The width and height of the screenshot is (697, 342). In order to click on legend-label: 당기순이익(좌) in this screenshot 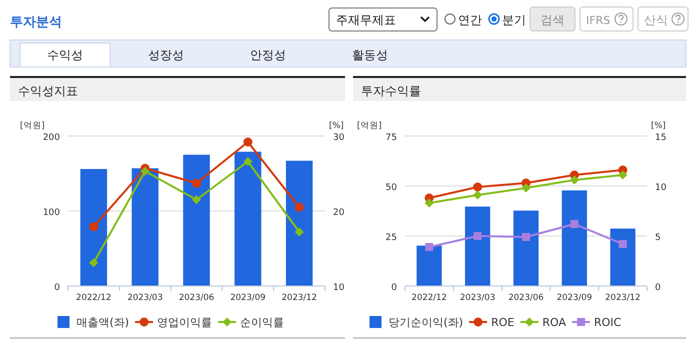, I will do `click(426, 322)`.